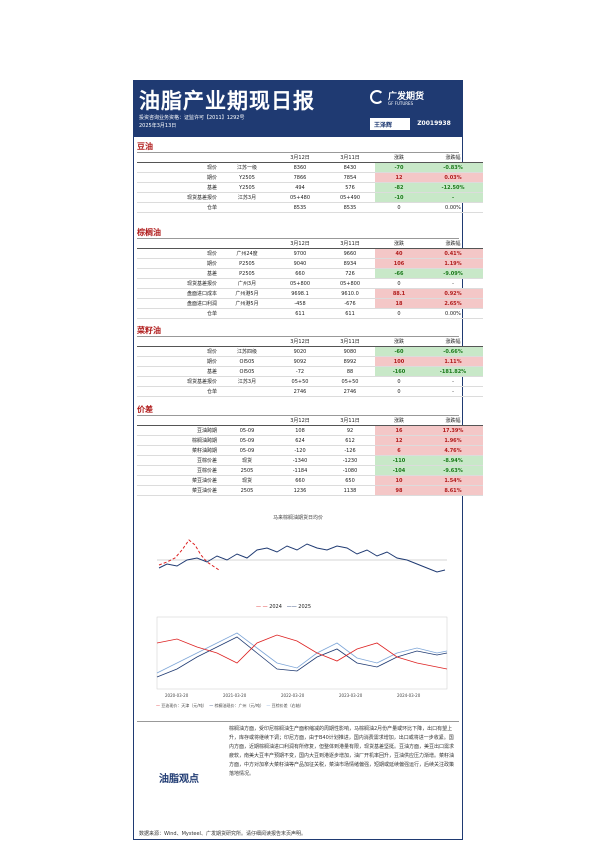 This screenshot has height=842, width=595. What do you see at coordinates (300, 490) in the screenshot?
I see `table-cell: 1236` at bounding box center [300, 490].